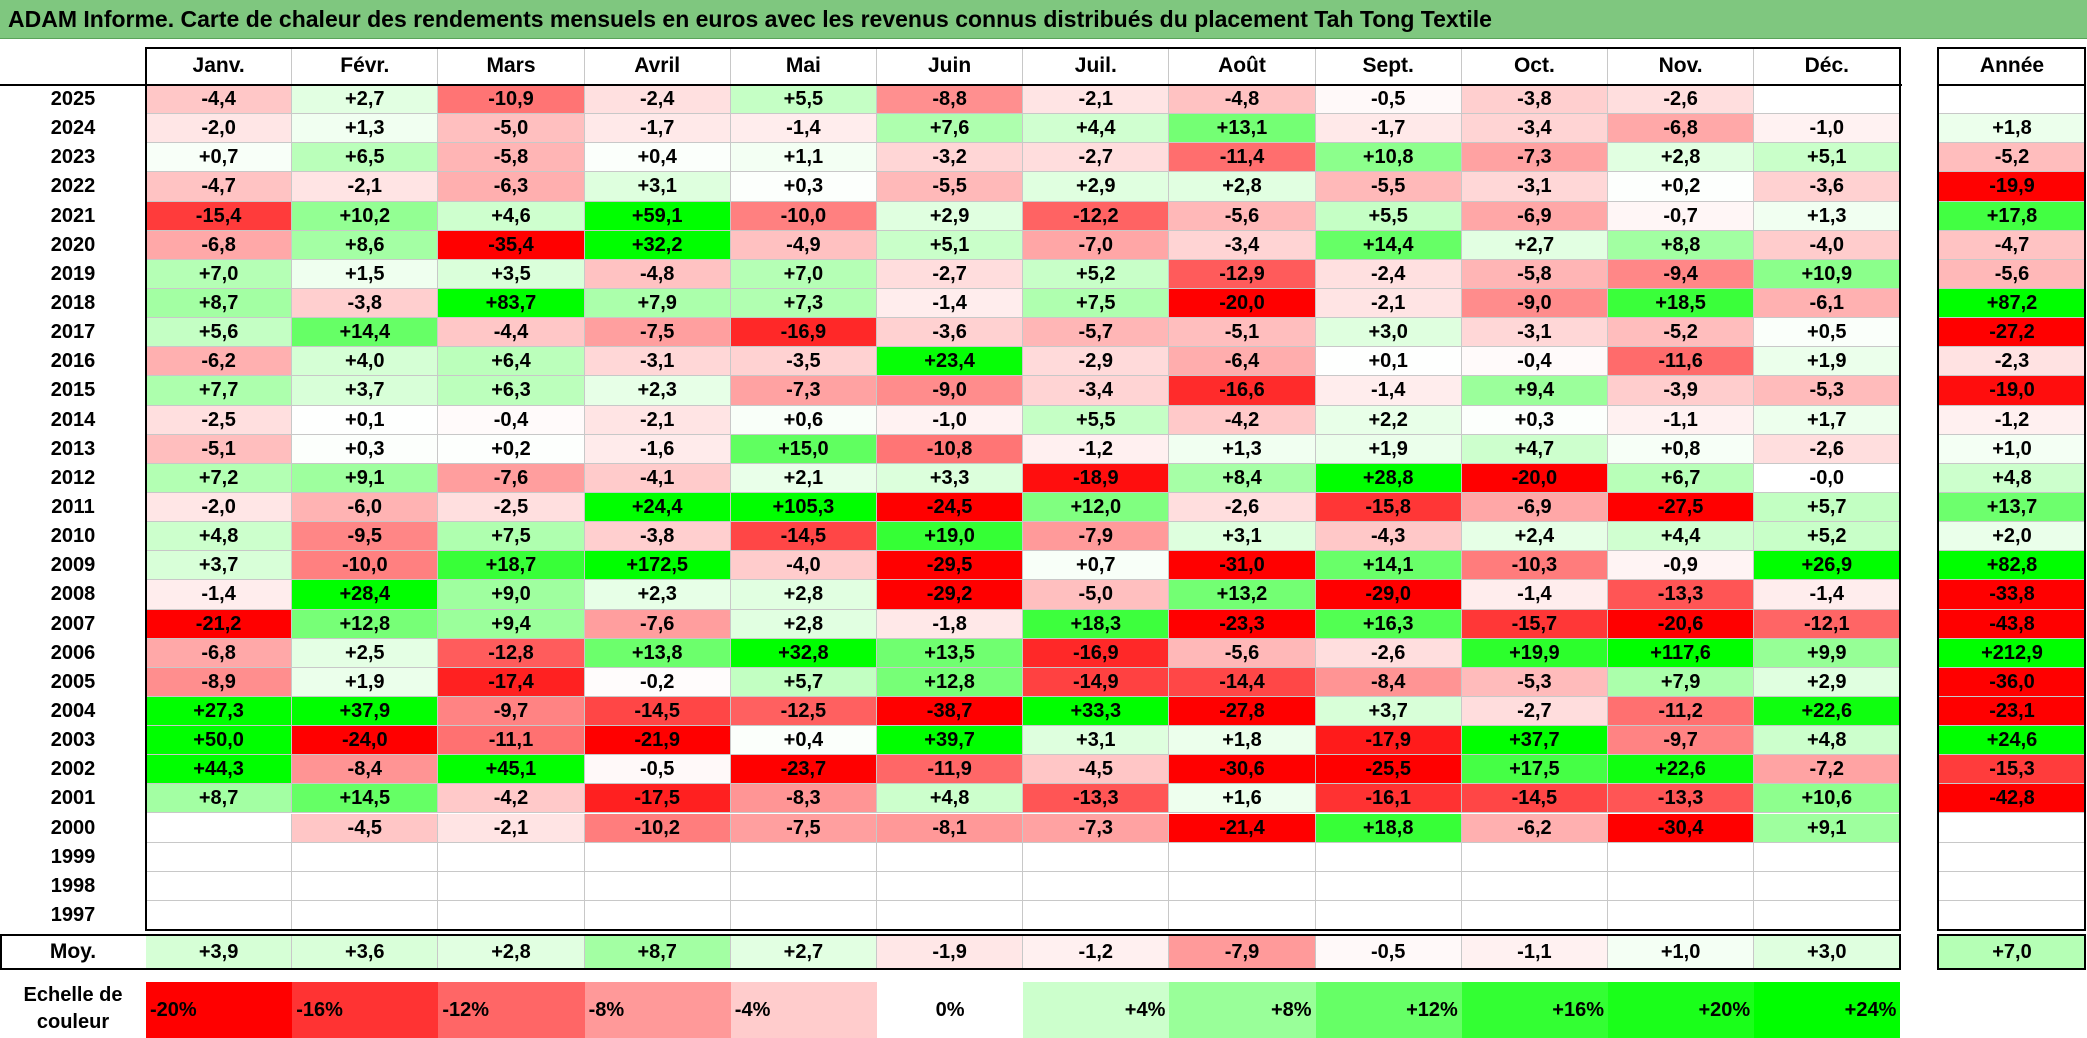  I want to click on heatmap-cell: +83,7, so click(511, 303).